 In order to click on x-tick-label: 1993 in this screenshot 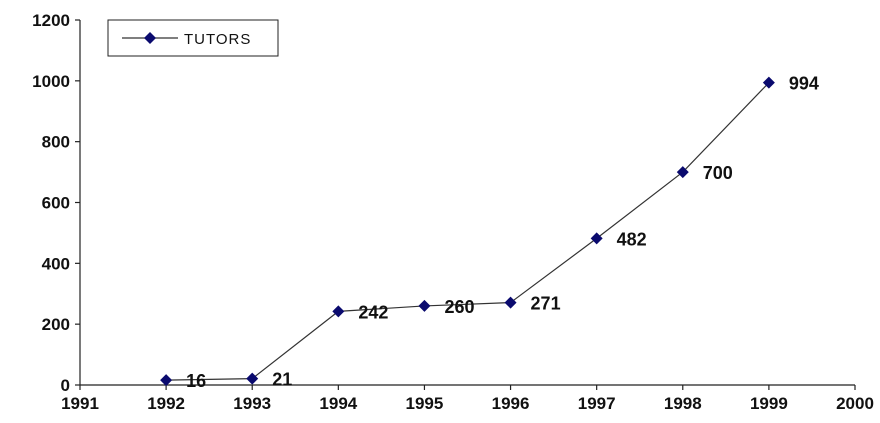, I will do `click(252, 403)`.